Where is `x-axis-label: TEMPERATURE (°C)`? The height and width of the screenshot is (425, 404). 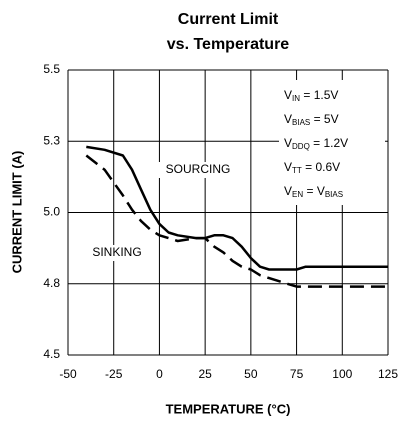
x-axis-label: TEMPERATURE (°C) is located at coordinates (228, 408).